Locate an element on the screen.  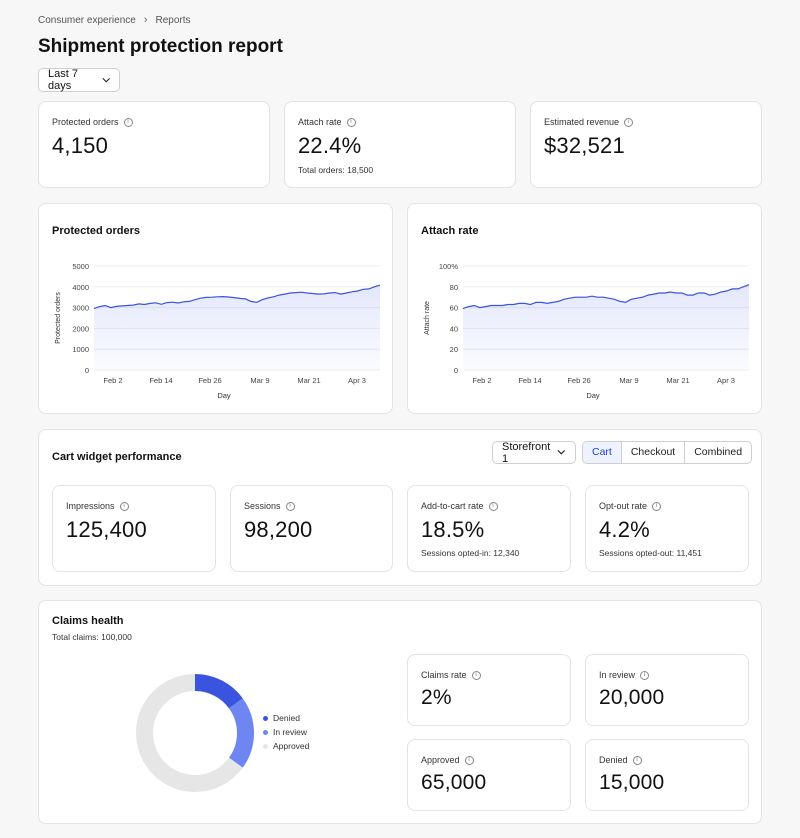
y-tick-label: 40 is located at coordinates (454, 328).